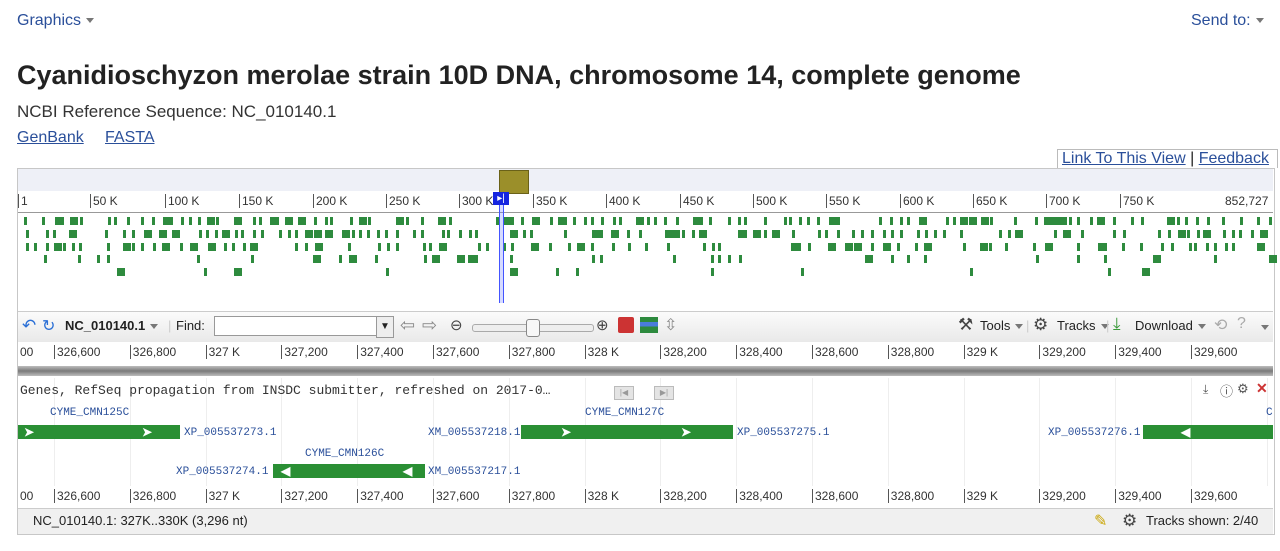 The height and width of the screenshot is (551, 1280). What do you see at coordinates (56, 21) in the screenshot?
I see `graphics-menu: Graphics` at bounding box center [56, 21].